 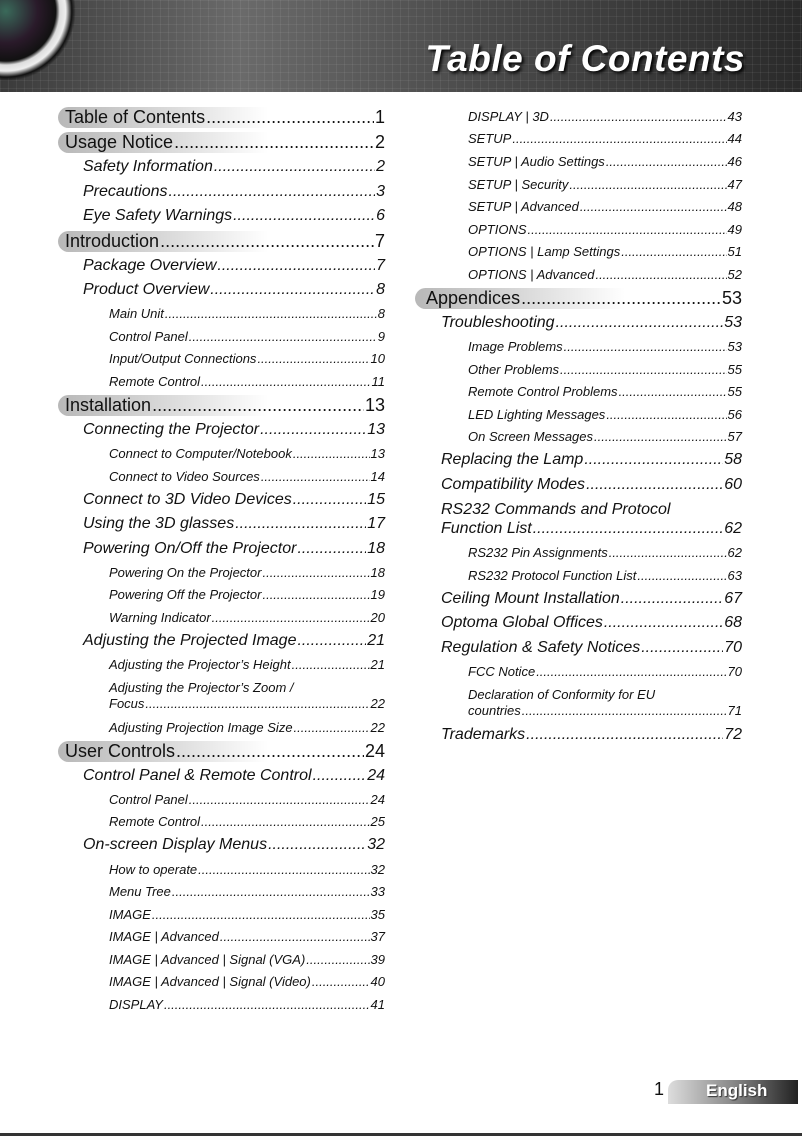 What do you see at coordinates (221, 142) in the screenshot?
I see `toc-entry: Usage Notice 2` at bounding box center [221, 142].